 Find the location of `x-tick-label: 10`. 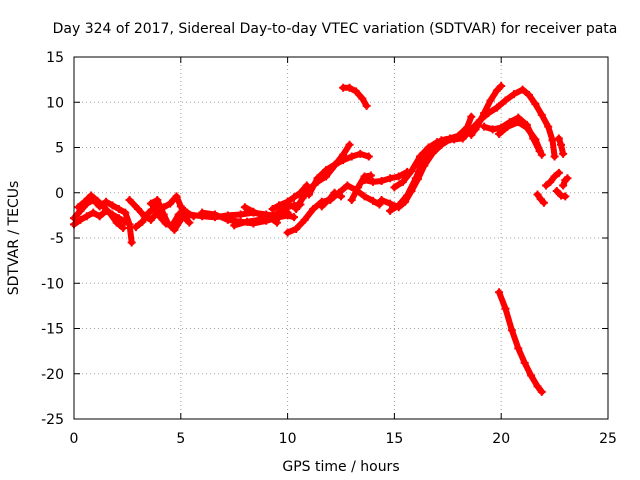

x-tick-label: 10 is located at coordinates (288, 439).